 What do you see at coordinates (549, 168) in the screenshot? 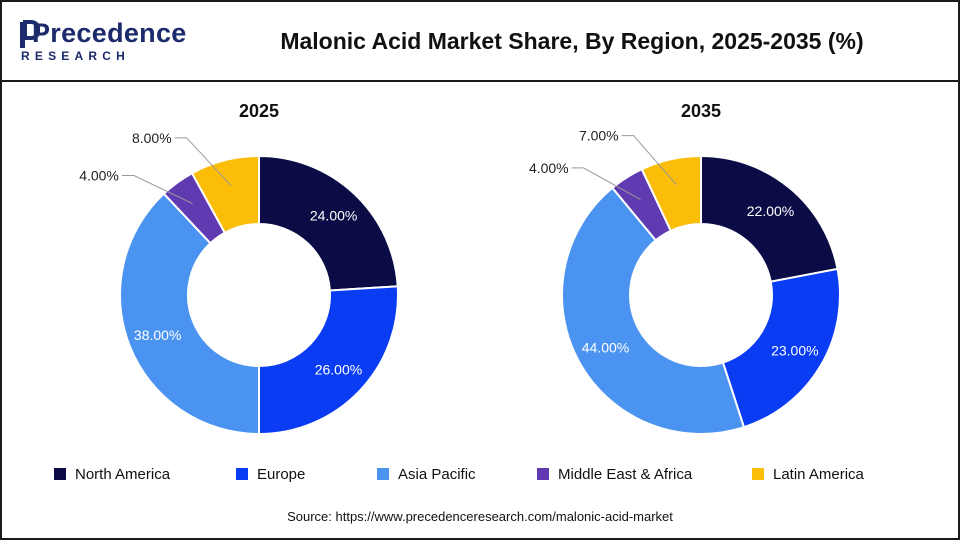
I see `data-label-2035-middle-east-africa: 4.00%` at bounding box center [549, 168].